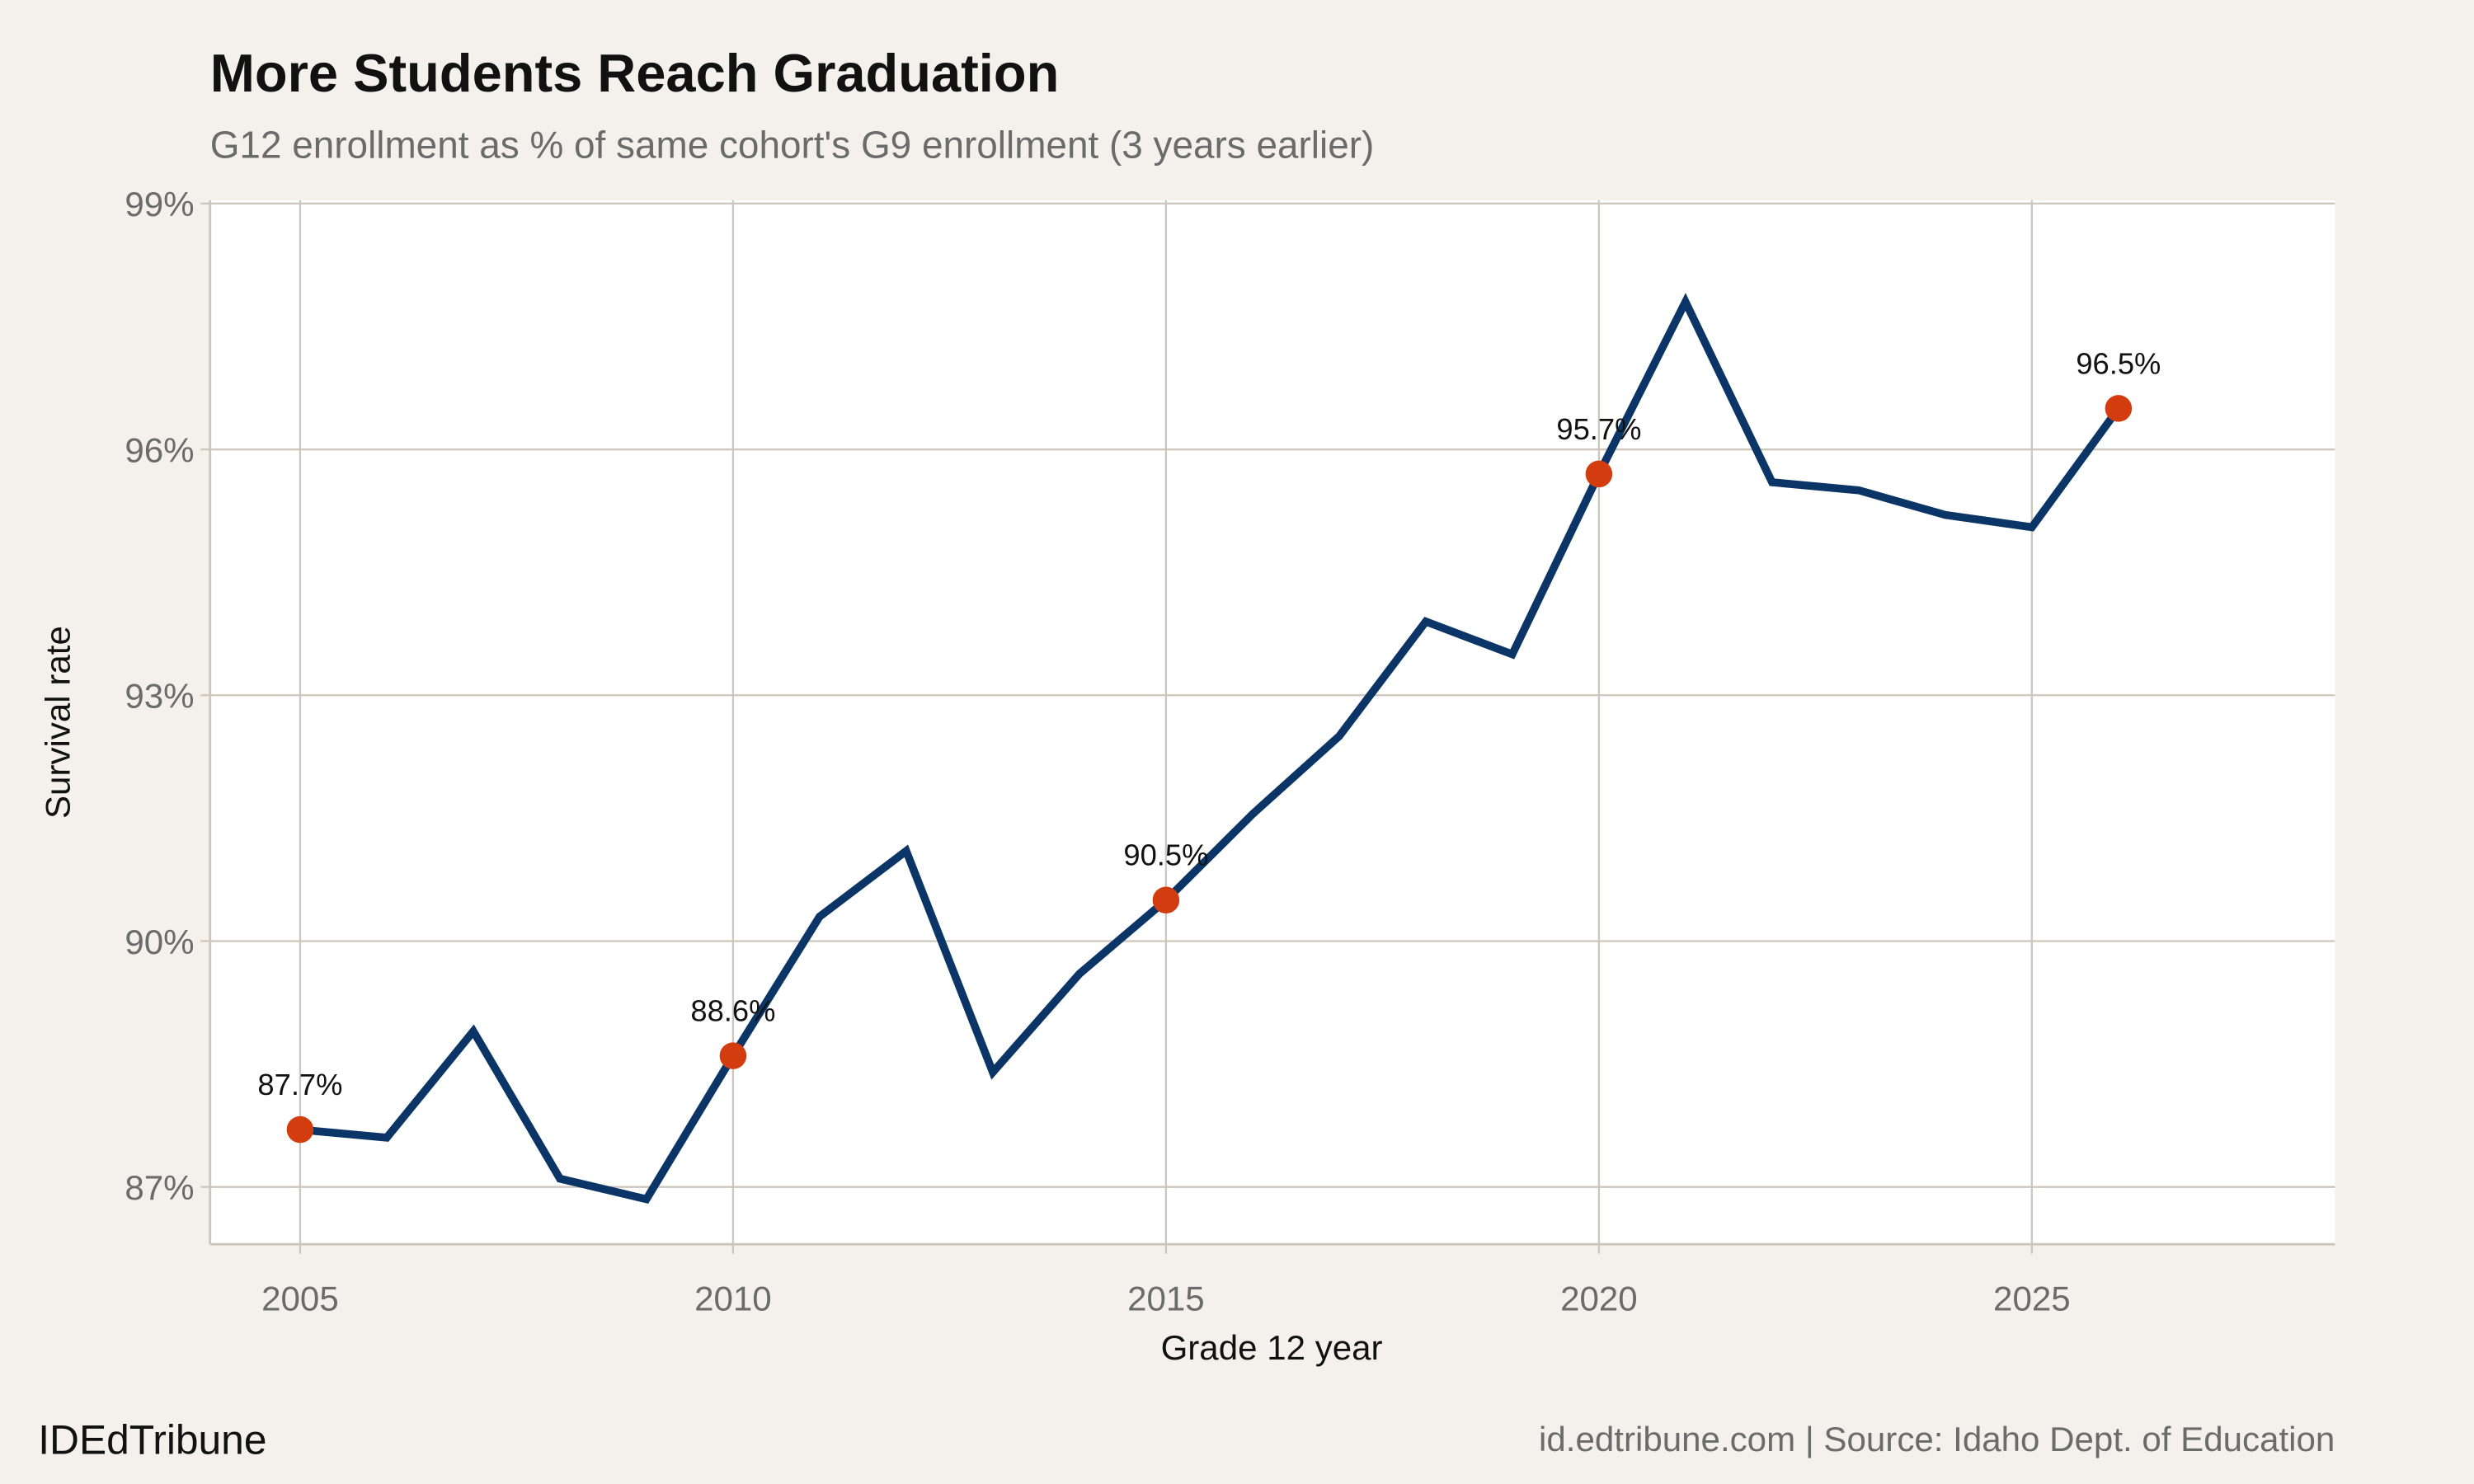  What do you see at coordinates (1272, 1347) in the screenshot?
I see `x-axis-label: Grade 12 year` at bounding box center [1272, 1347].